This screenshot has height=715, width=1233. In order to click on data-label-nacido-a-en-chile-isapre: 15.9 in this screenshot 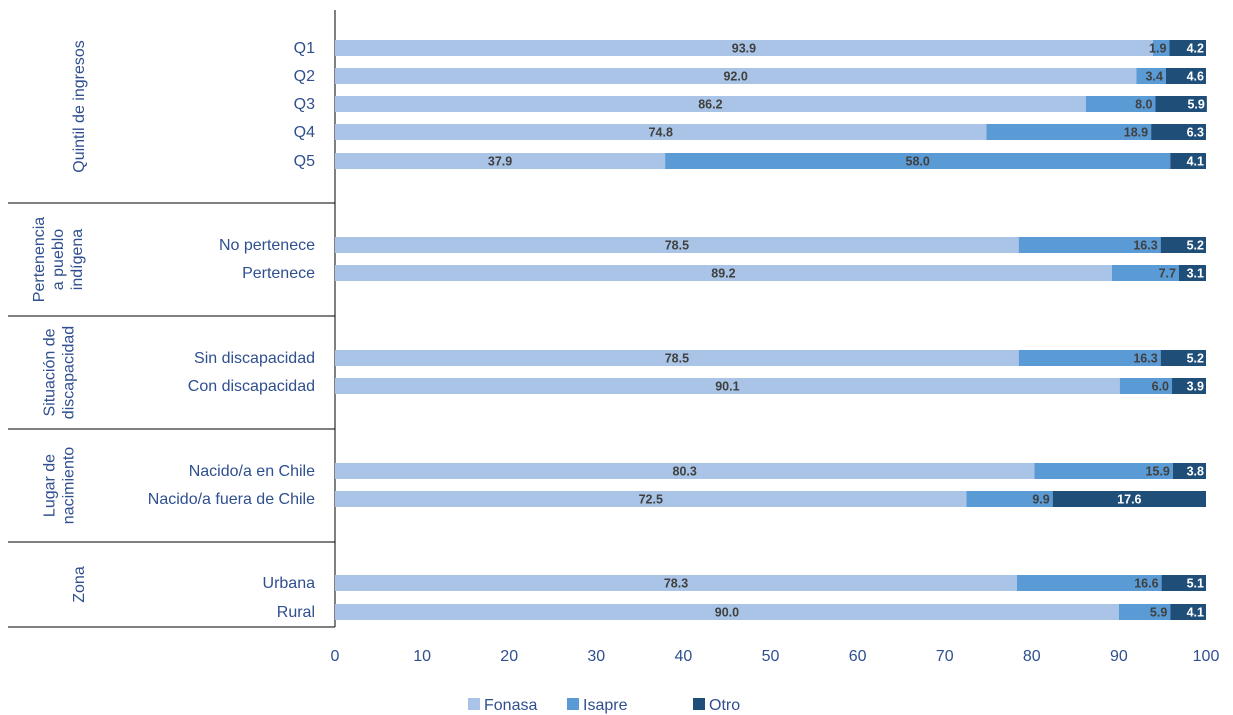, I will do `click(1158, 472)`.